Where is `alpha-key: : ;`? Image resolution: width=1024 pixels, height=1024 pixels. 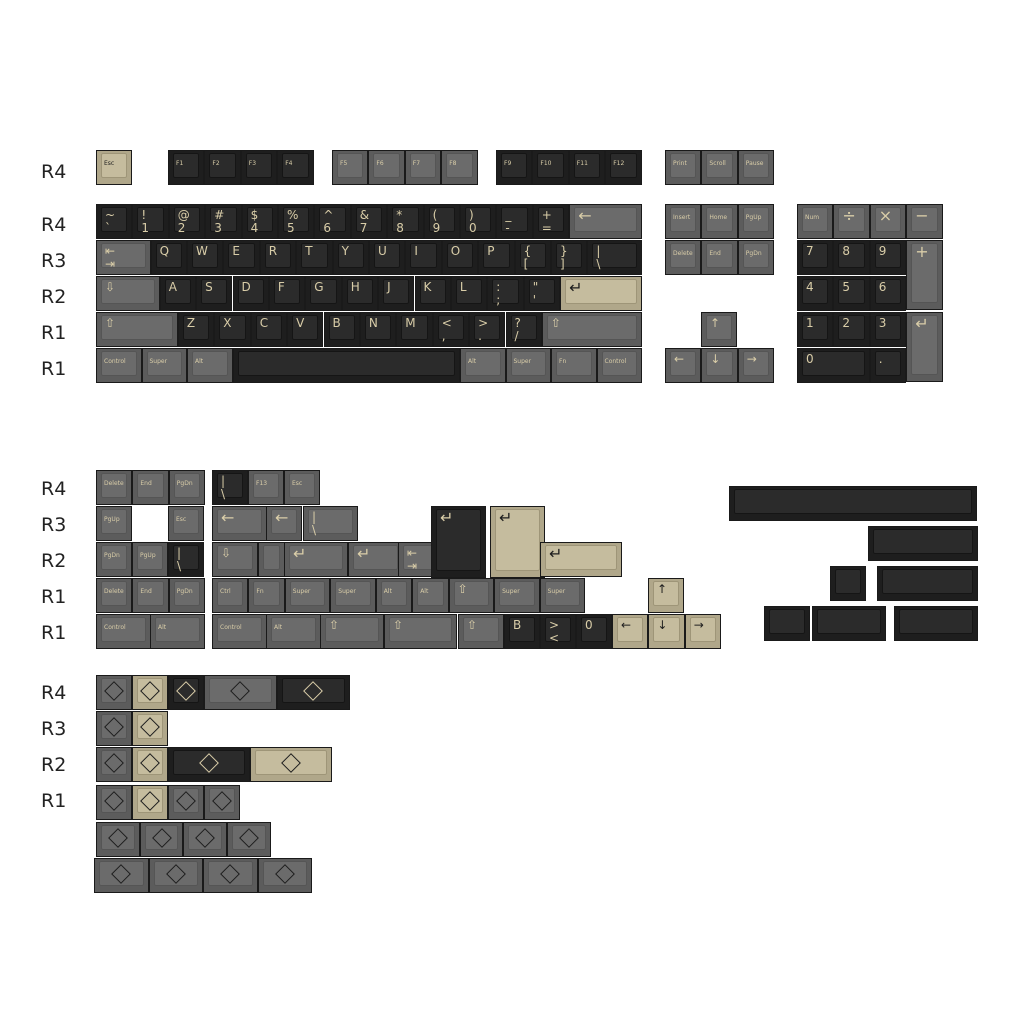 alpha-key: : ; is located at coordinates (505, 293).